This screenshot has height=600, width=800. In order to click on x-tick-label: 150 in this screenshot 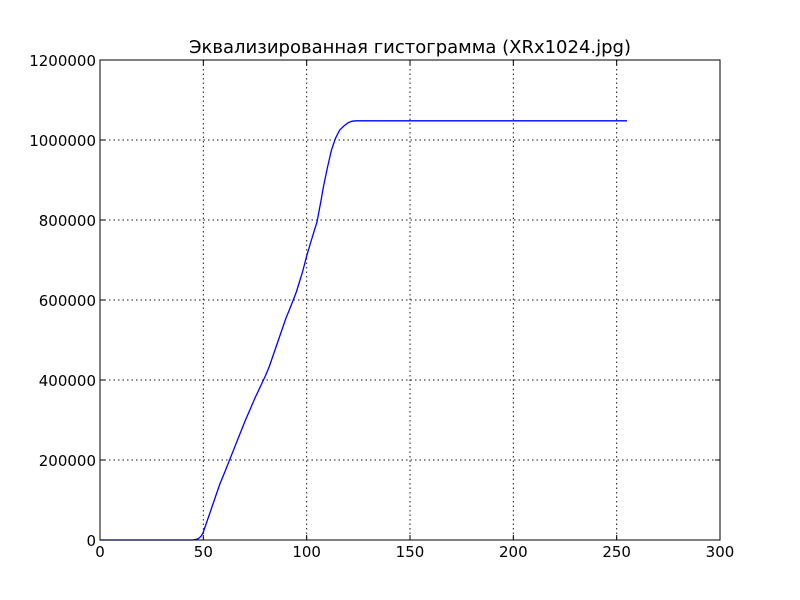, I will do `click(410, 552)`.